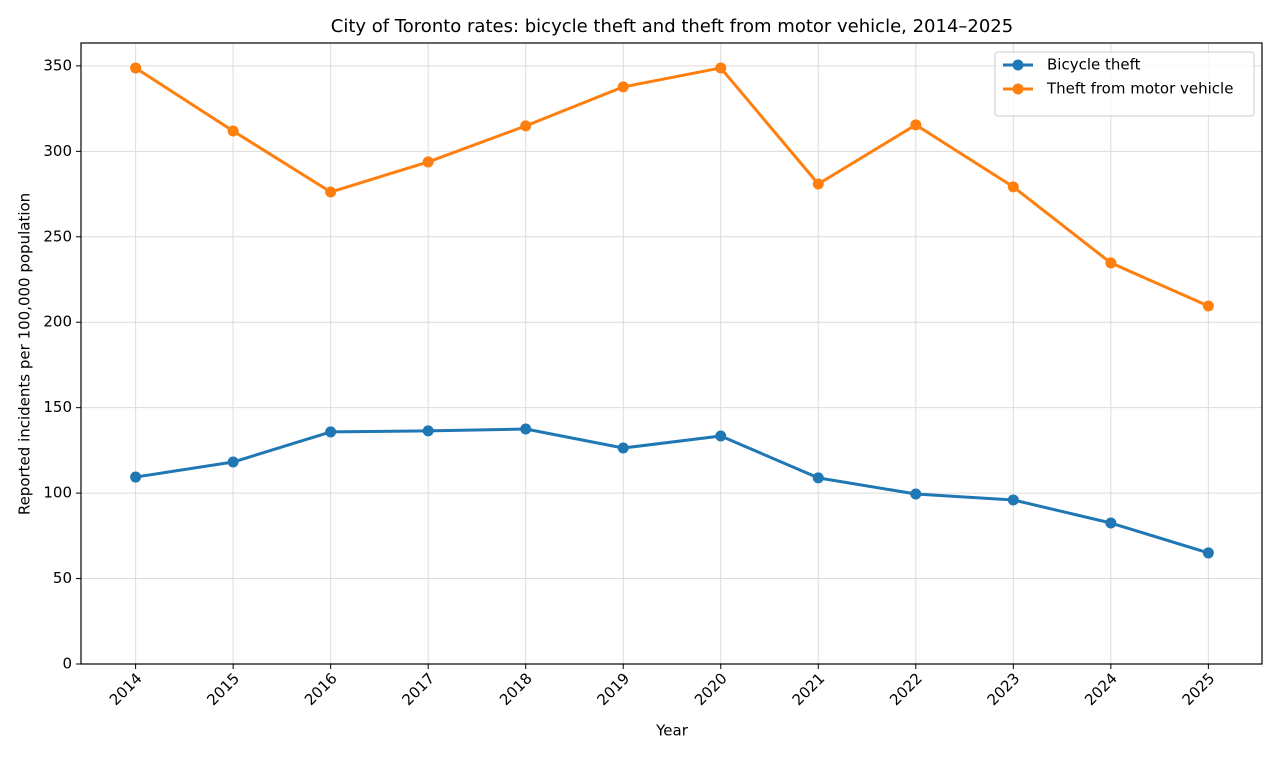 The height and width of the screenshot is (757, 1280). Describe the element at coordinates (57, 236) in the screenshot. I see `y-tick-label: 250` at that location.